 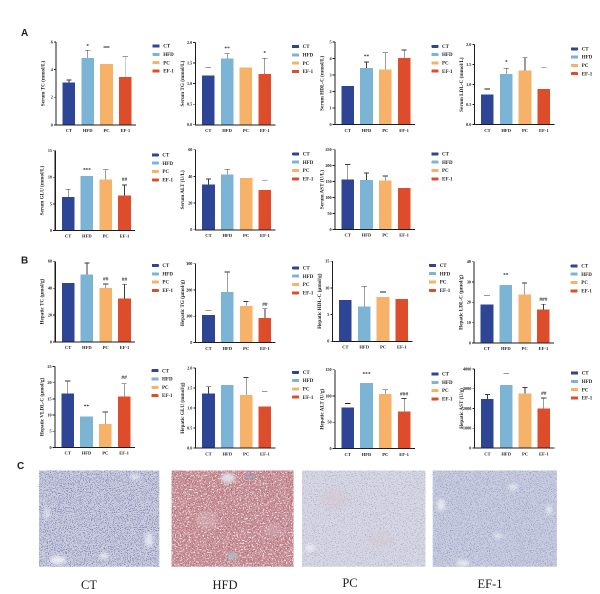 What do you see at coordinates (328, 149) in the screenshot?
I see `svg-text: 250` at bounding box center [328, 149].